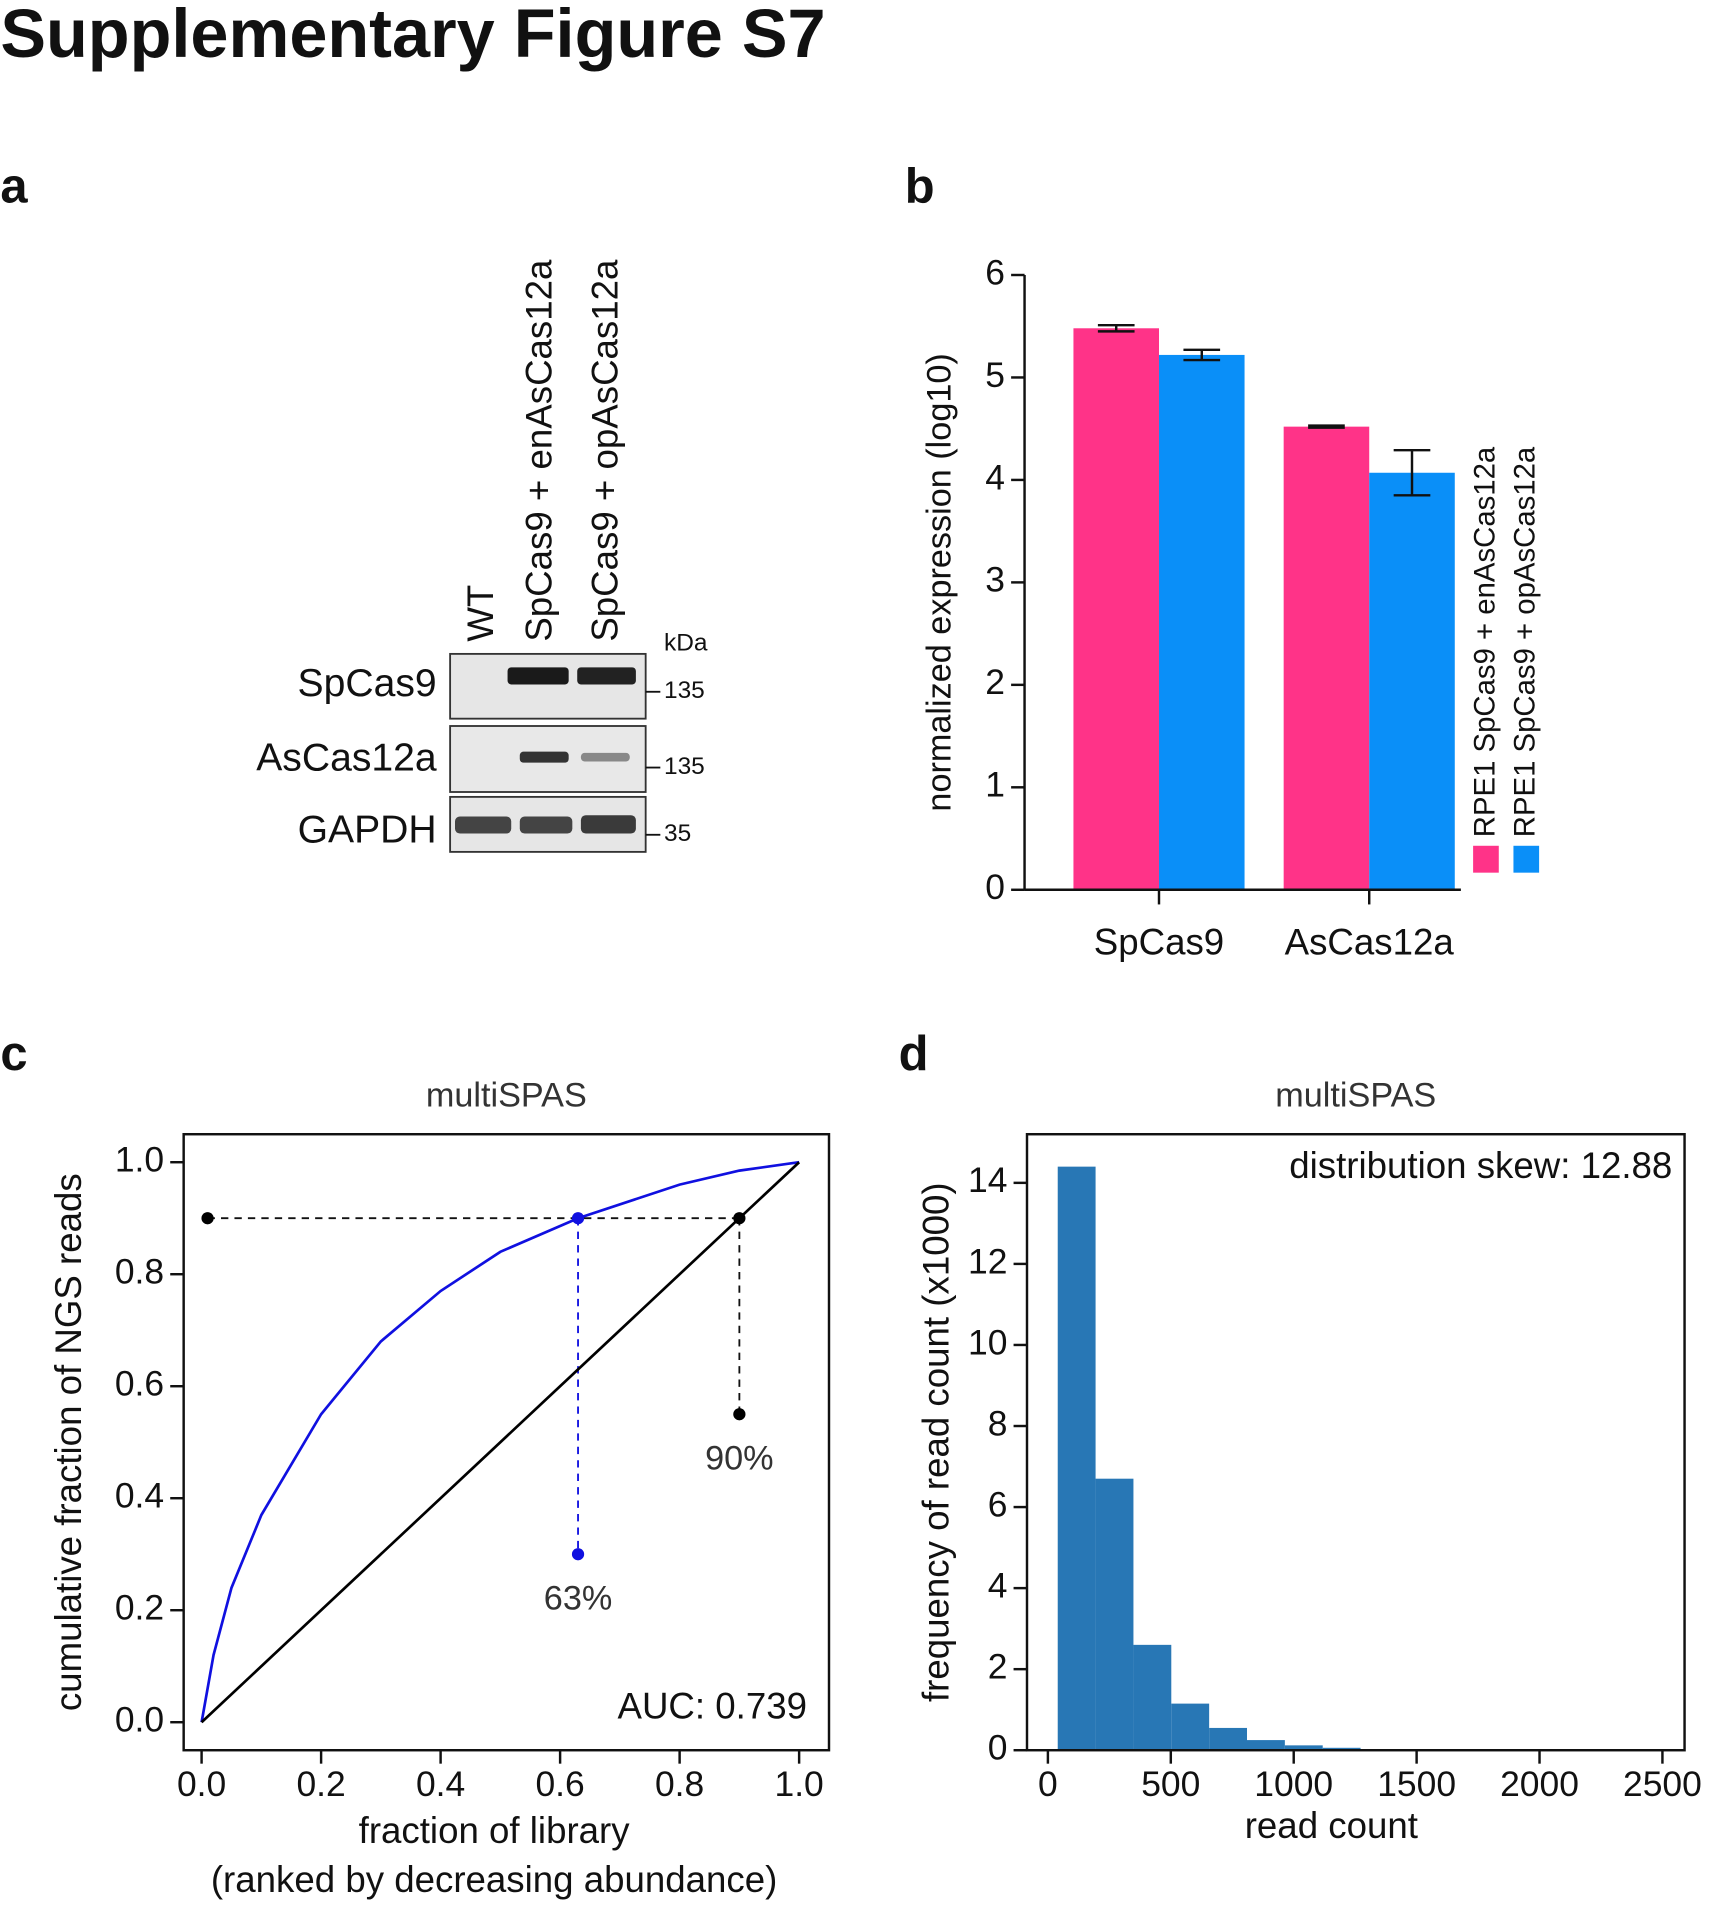 The height and width of the screenshot is (1925, 1724). Describe the element at coordinates (367, 683) in the screenshot. I see `blot-label: SpCas9` at that location.